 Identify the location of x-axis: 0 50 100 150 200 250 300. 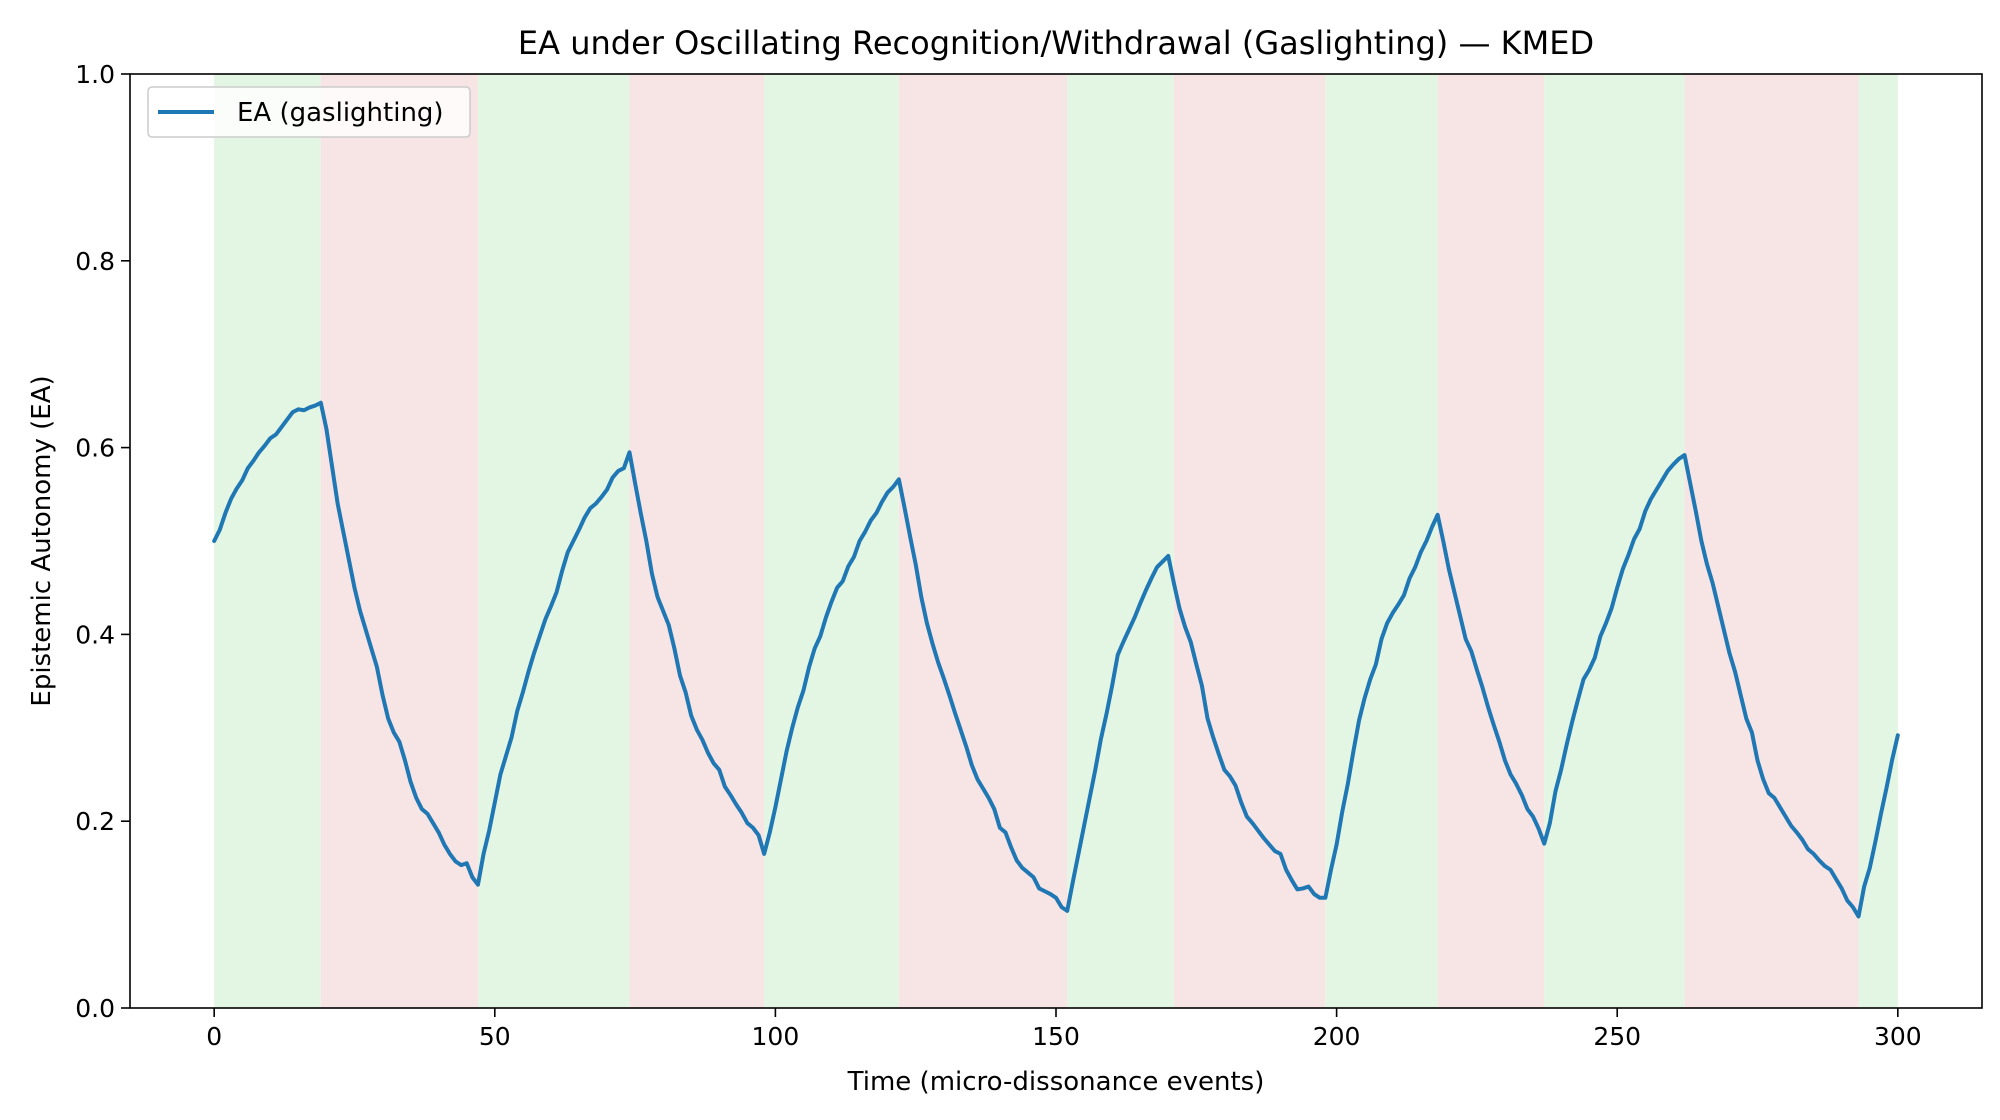
(1064, 1029).